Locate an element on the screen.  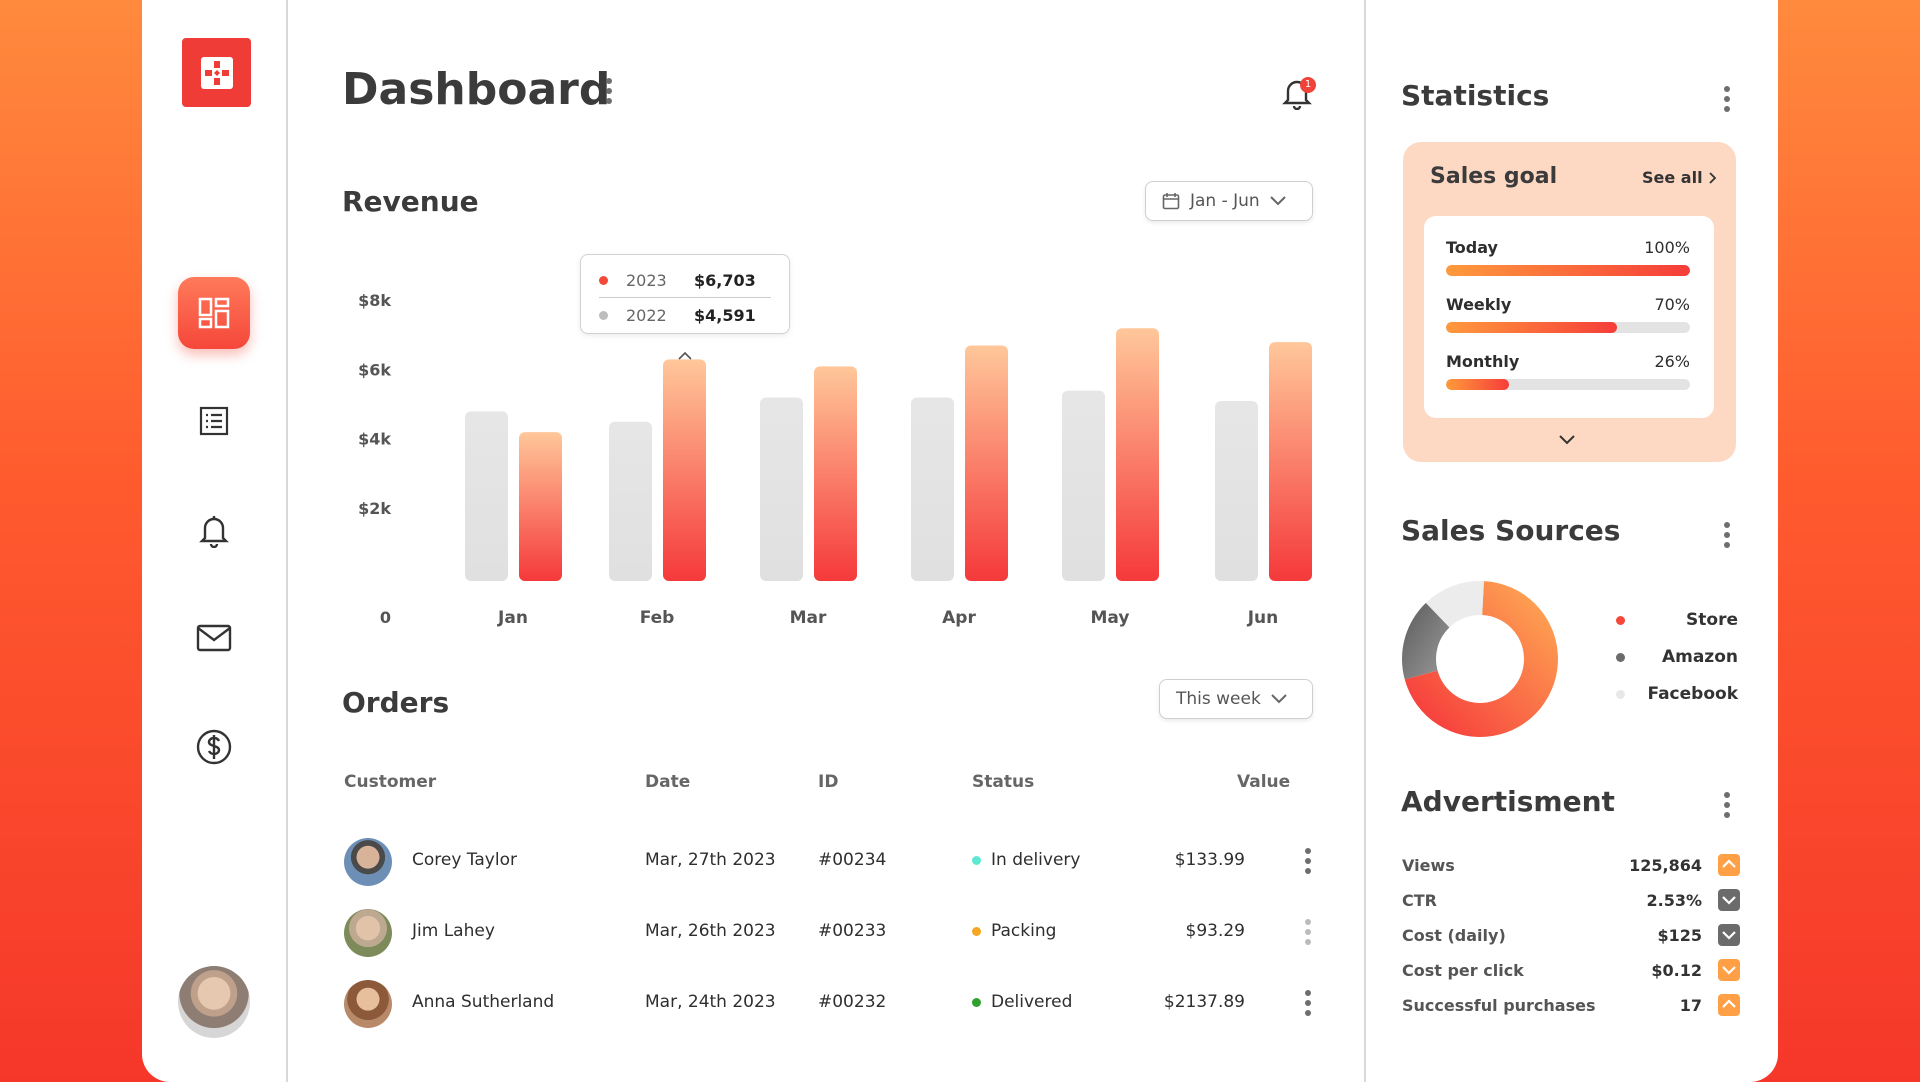
tooltip-value: $6,703 is located at coordinates (725, 280).